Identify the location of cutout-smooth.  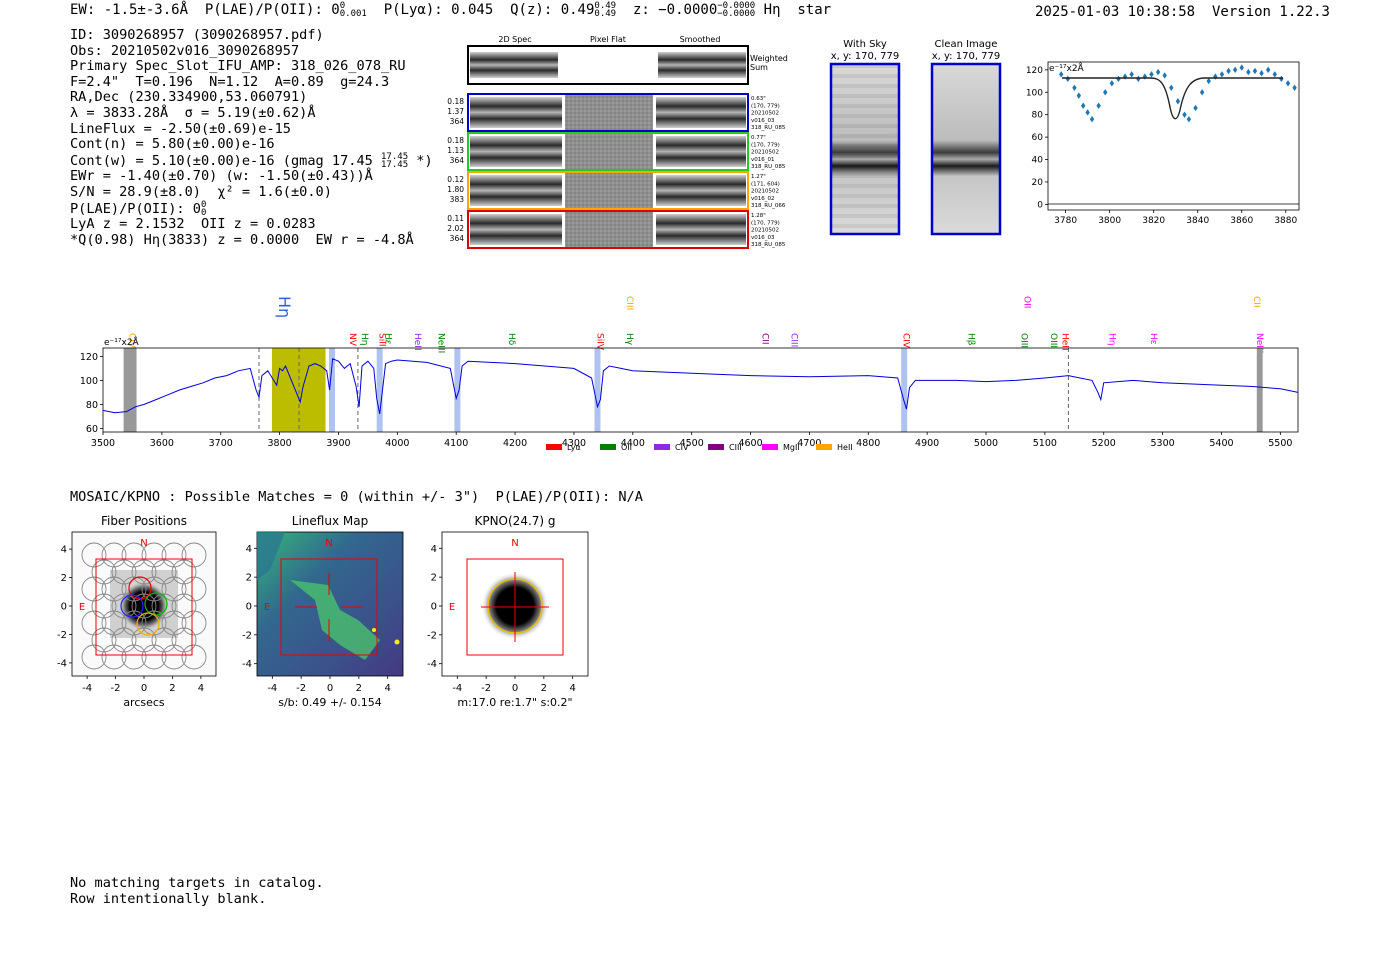
(701, 151).